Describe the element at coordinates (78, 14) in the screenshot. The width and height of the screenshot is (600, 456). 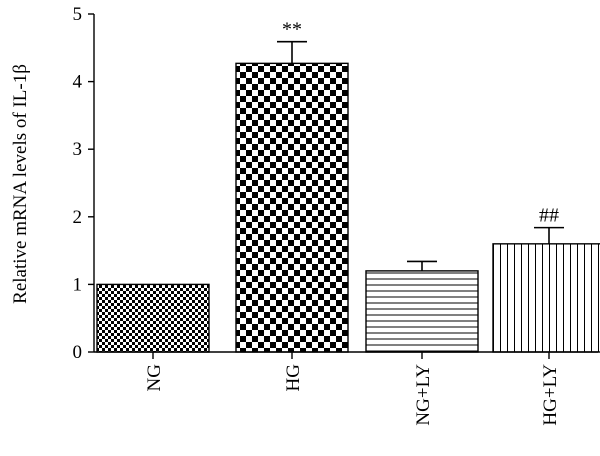
I see `y-tick-label: 5` at that location.